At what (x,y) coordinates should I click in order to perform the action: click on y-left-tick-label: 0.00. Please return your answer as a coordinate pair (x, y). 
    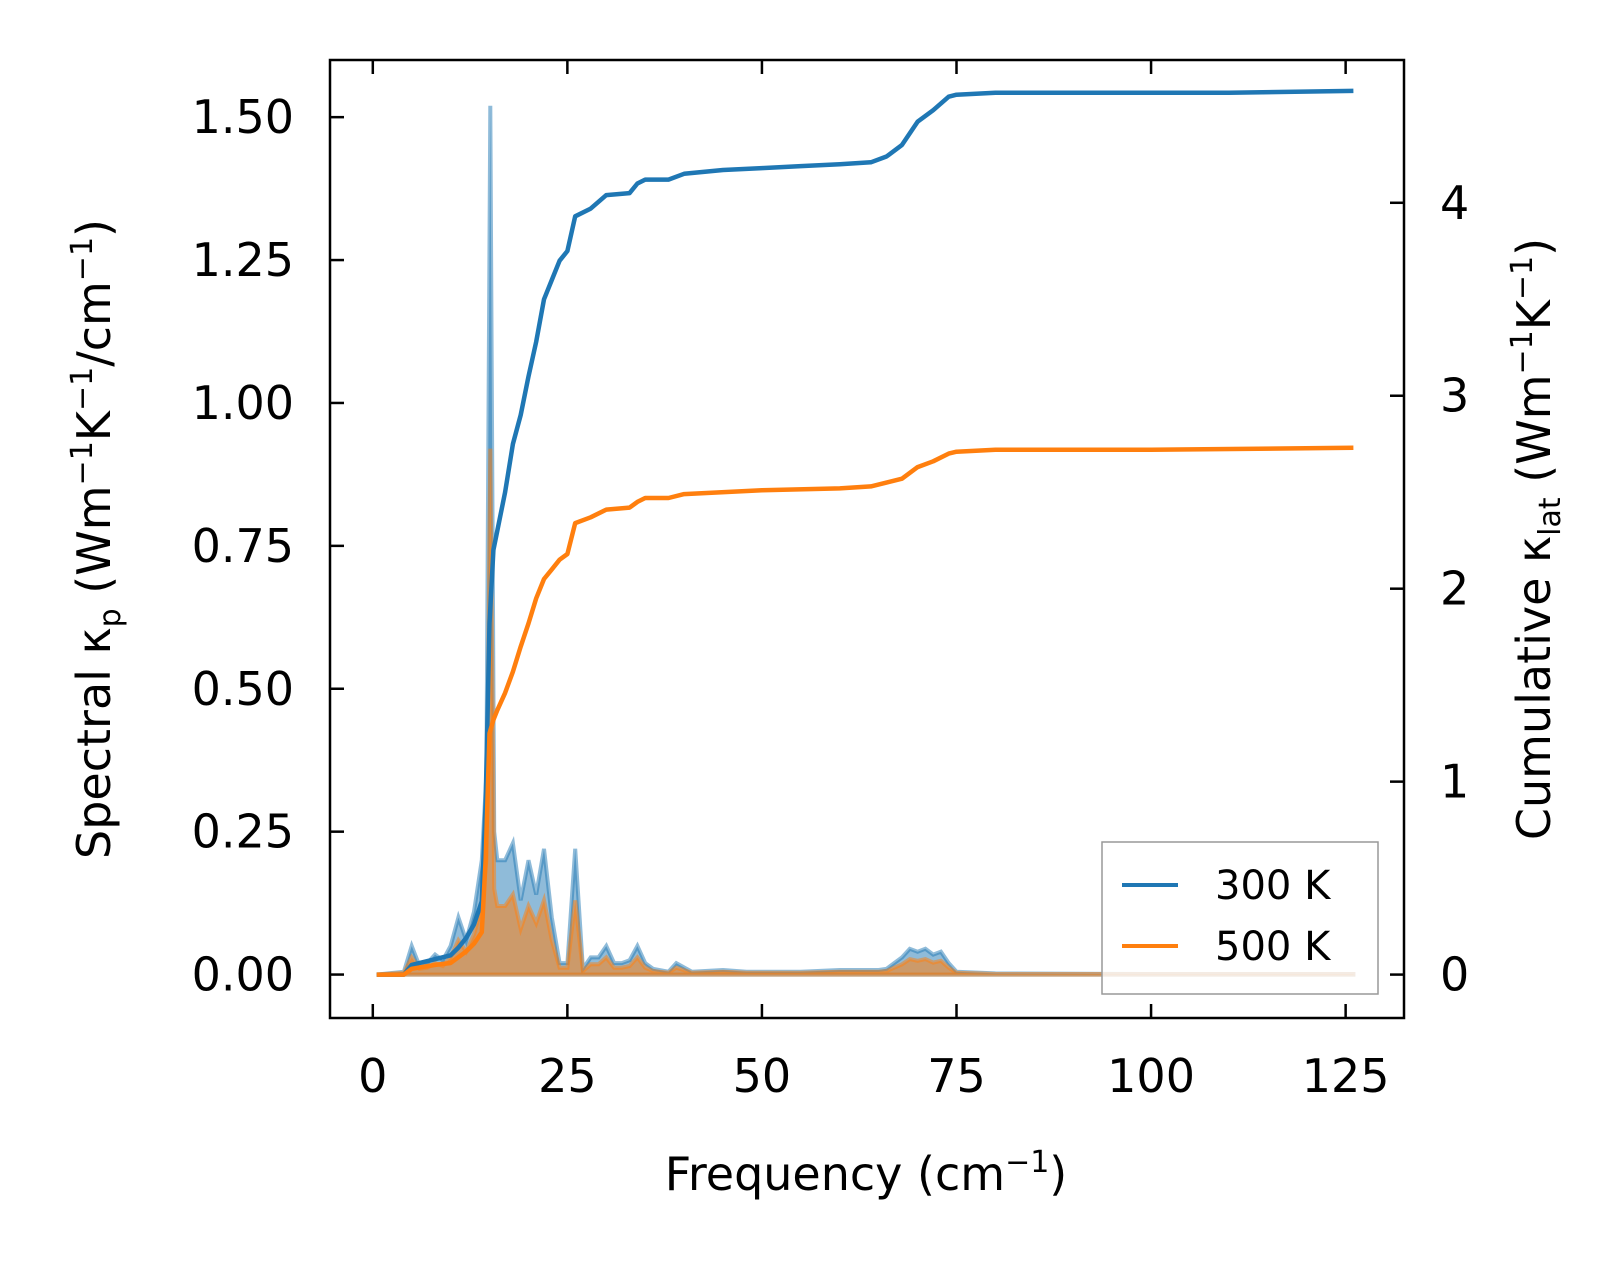
    Looking at the image, I should click on (243, 975).